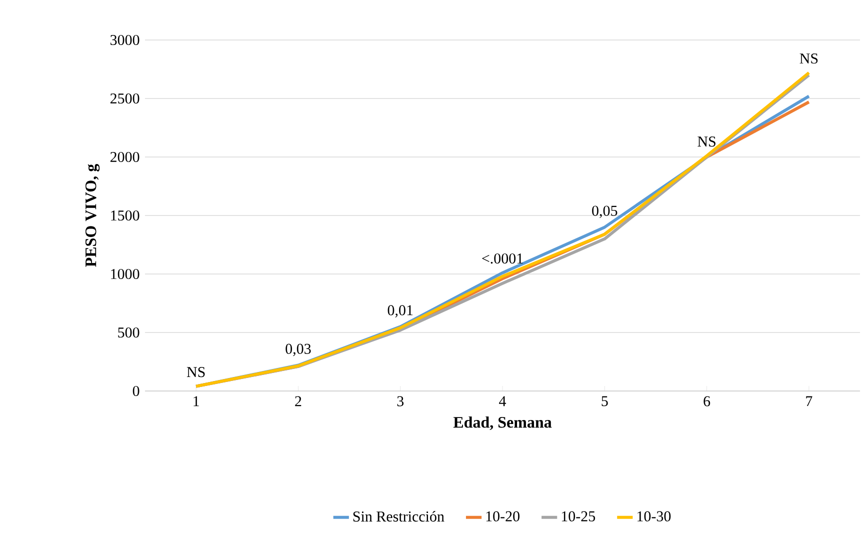 The height and width of the screenshot is (538, 867). What do you see at coordinates (196, 401) in the screenshot?
I see `x-tick-label: 1` at bounding box center [196, 401].